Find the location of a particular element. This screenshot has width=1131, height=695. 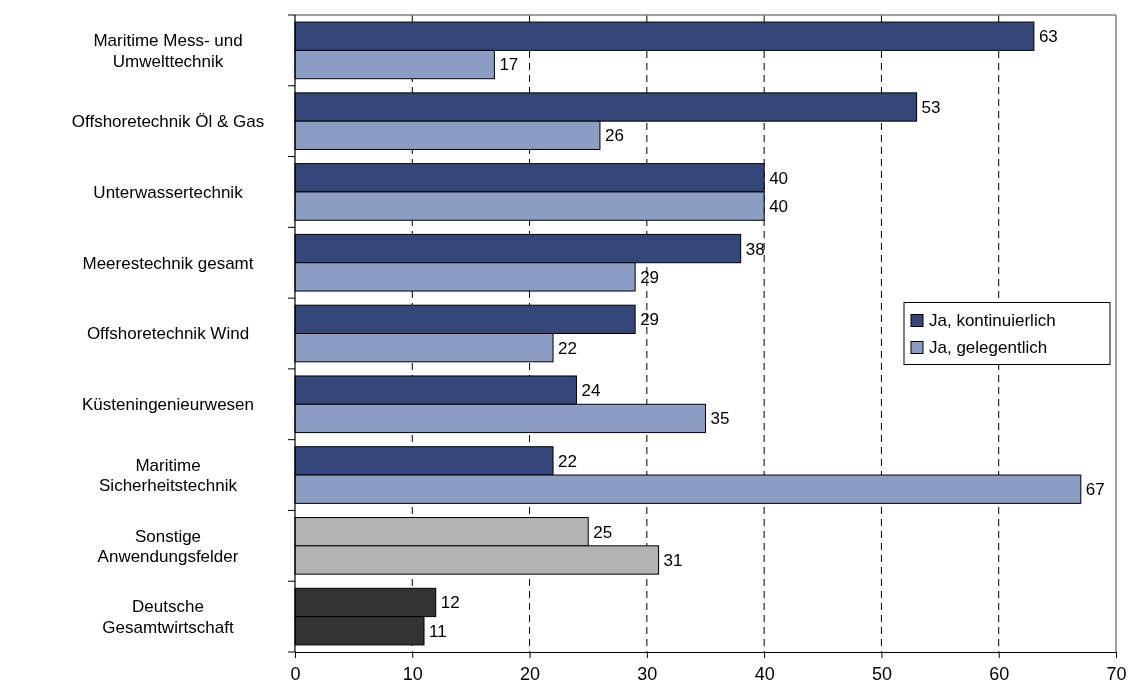

y-tick-label: Offshoretechnik Wind is located at coordinates (168, 334).